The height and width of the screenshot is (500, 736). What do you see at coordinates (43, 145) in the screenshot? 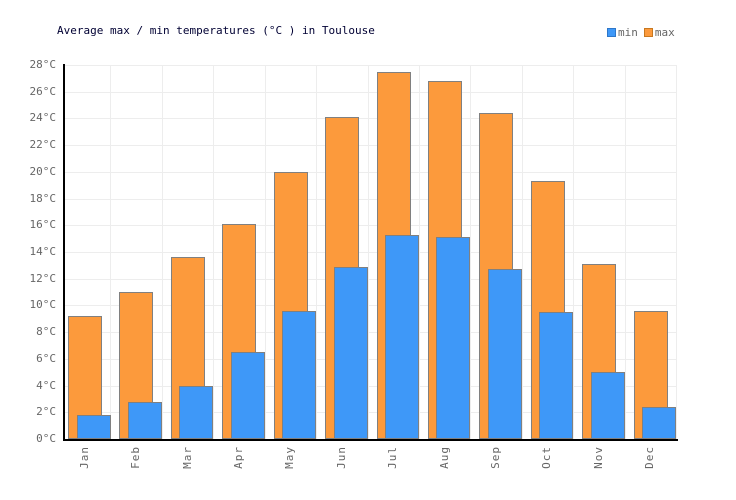
I see `y-axis-label: 22°C` at bounding box center [43, 145].